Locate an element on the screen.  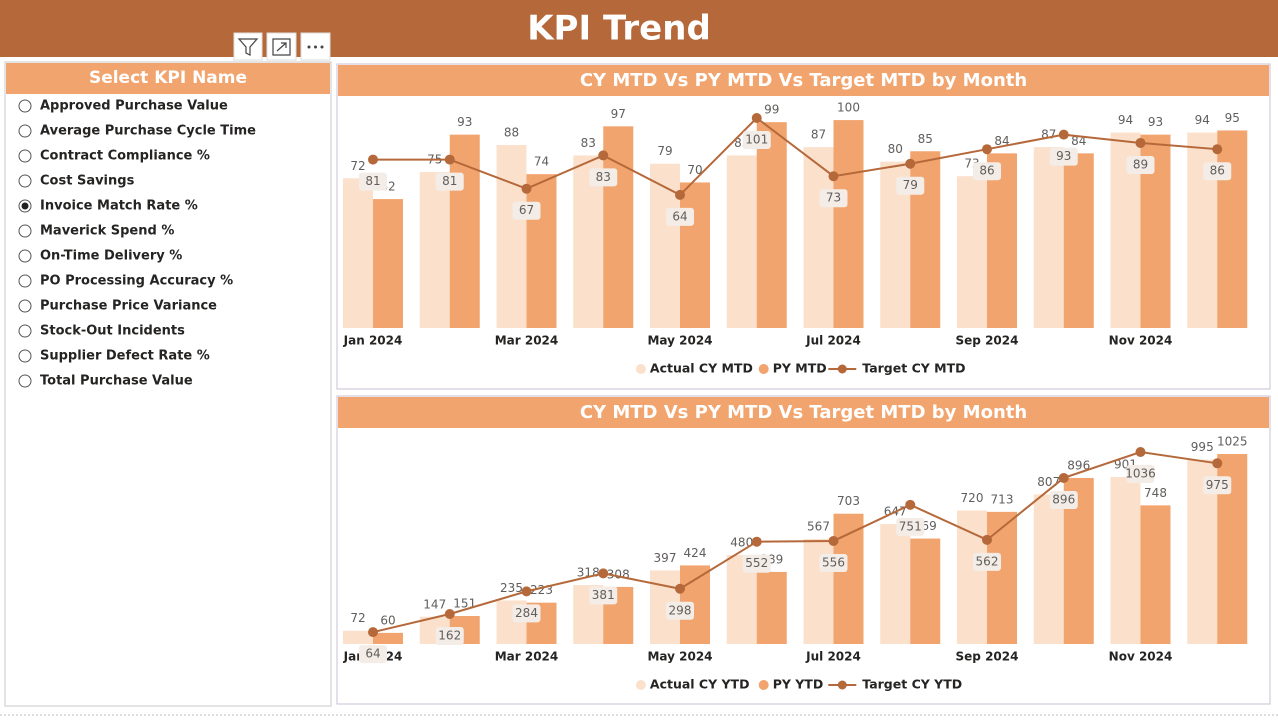
data-label: 162 is located at coordinates (449, 635).